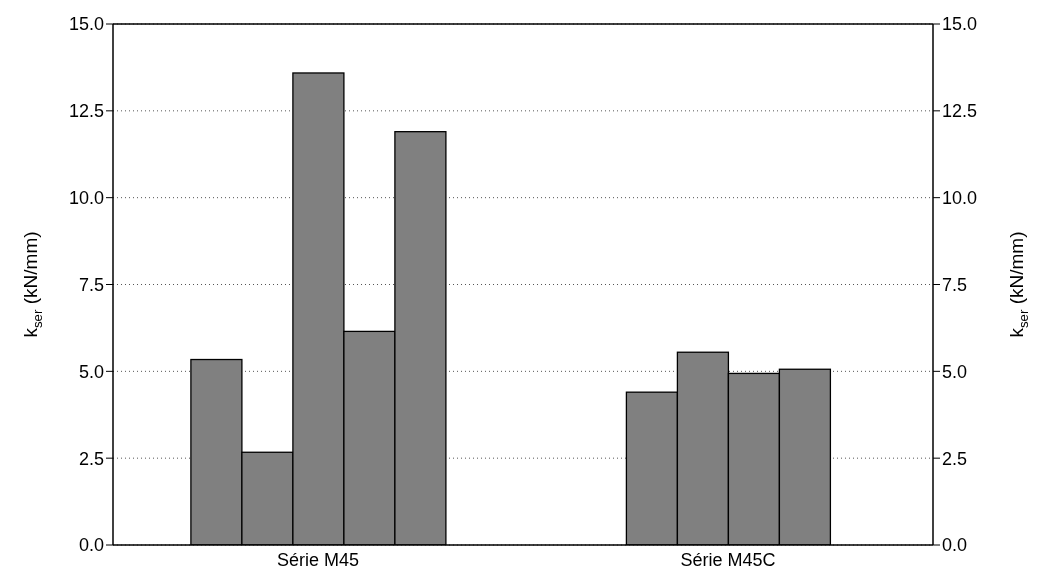 The image size is (1045, 587). Describe the element at coordinates (955, 371) in the screenshot. I see `y2-tick-label: 5.0` at that location.